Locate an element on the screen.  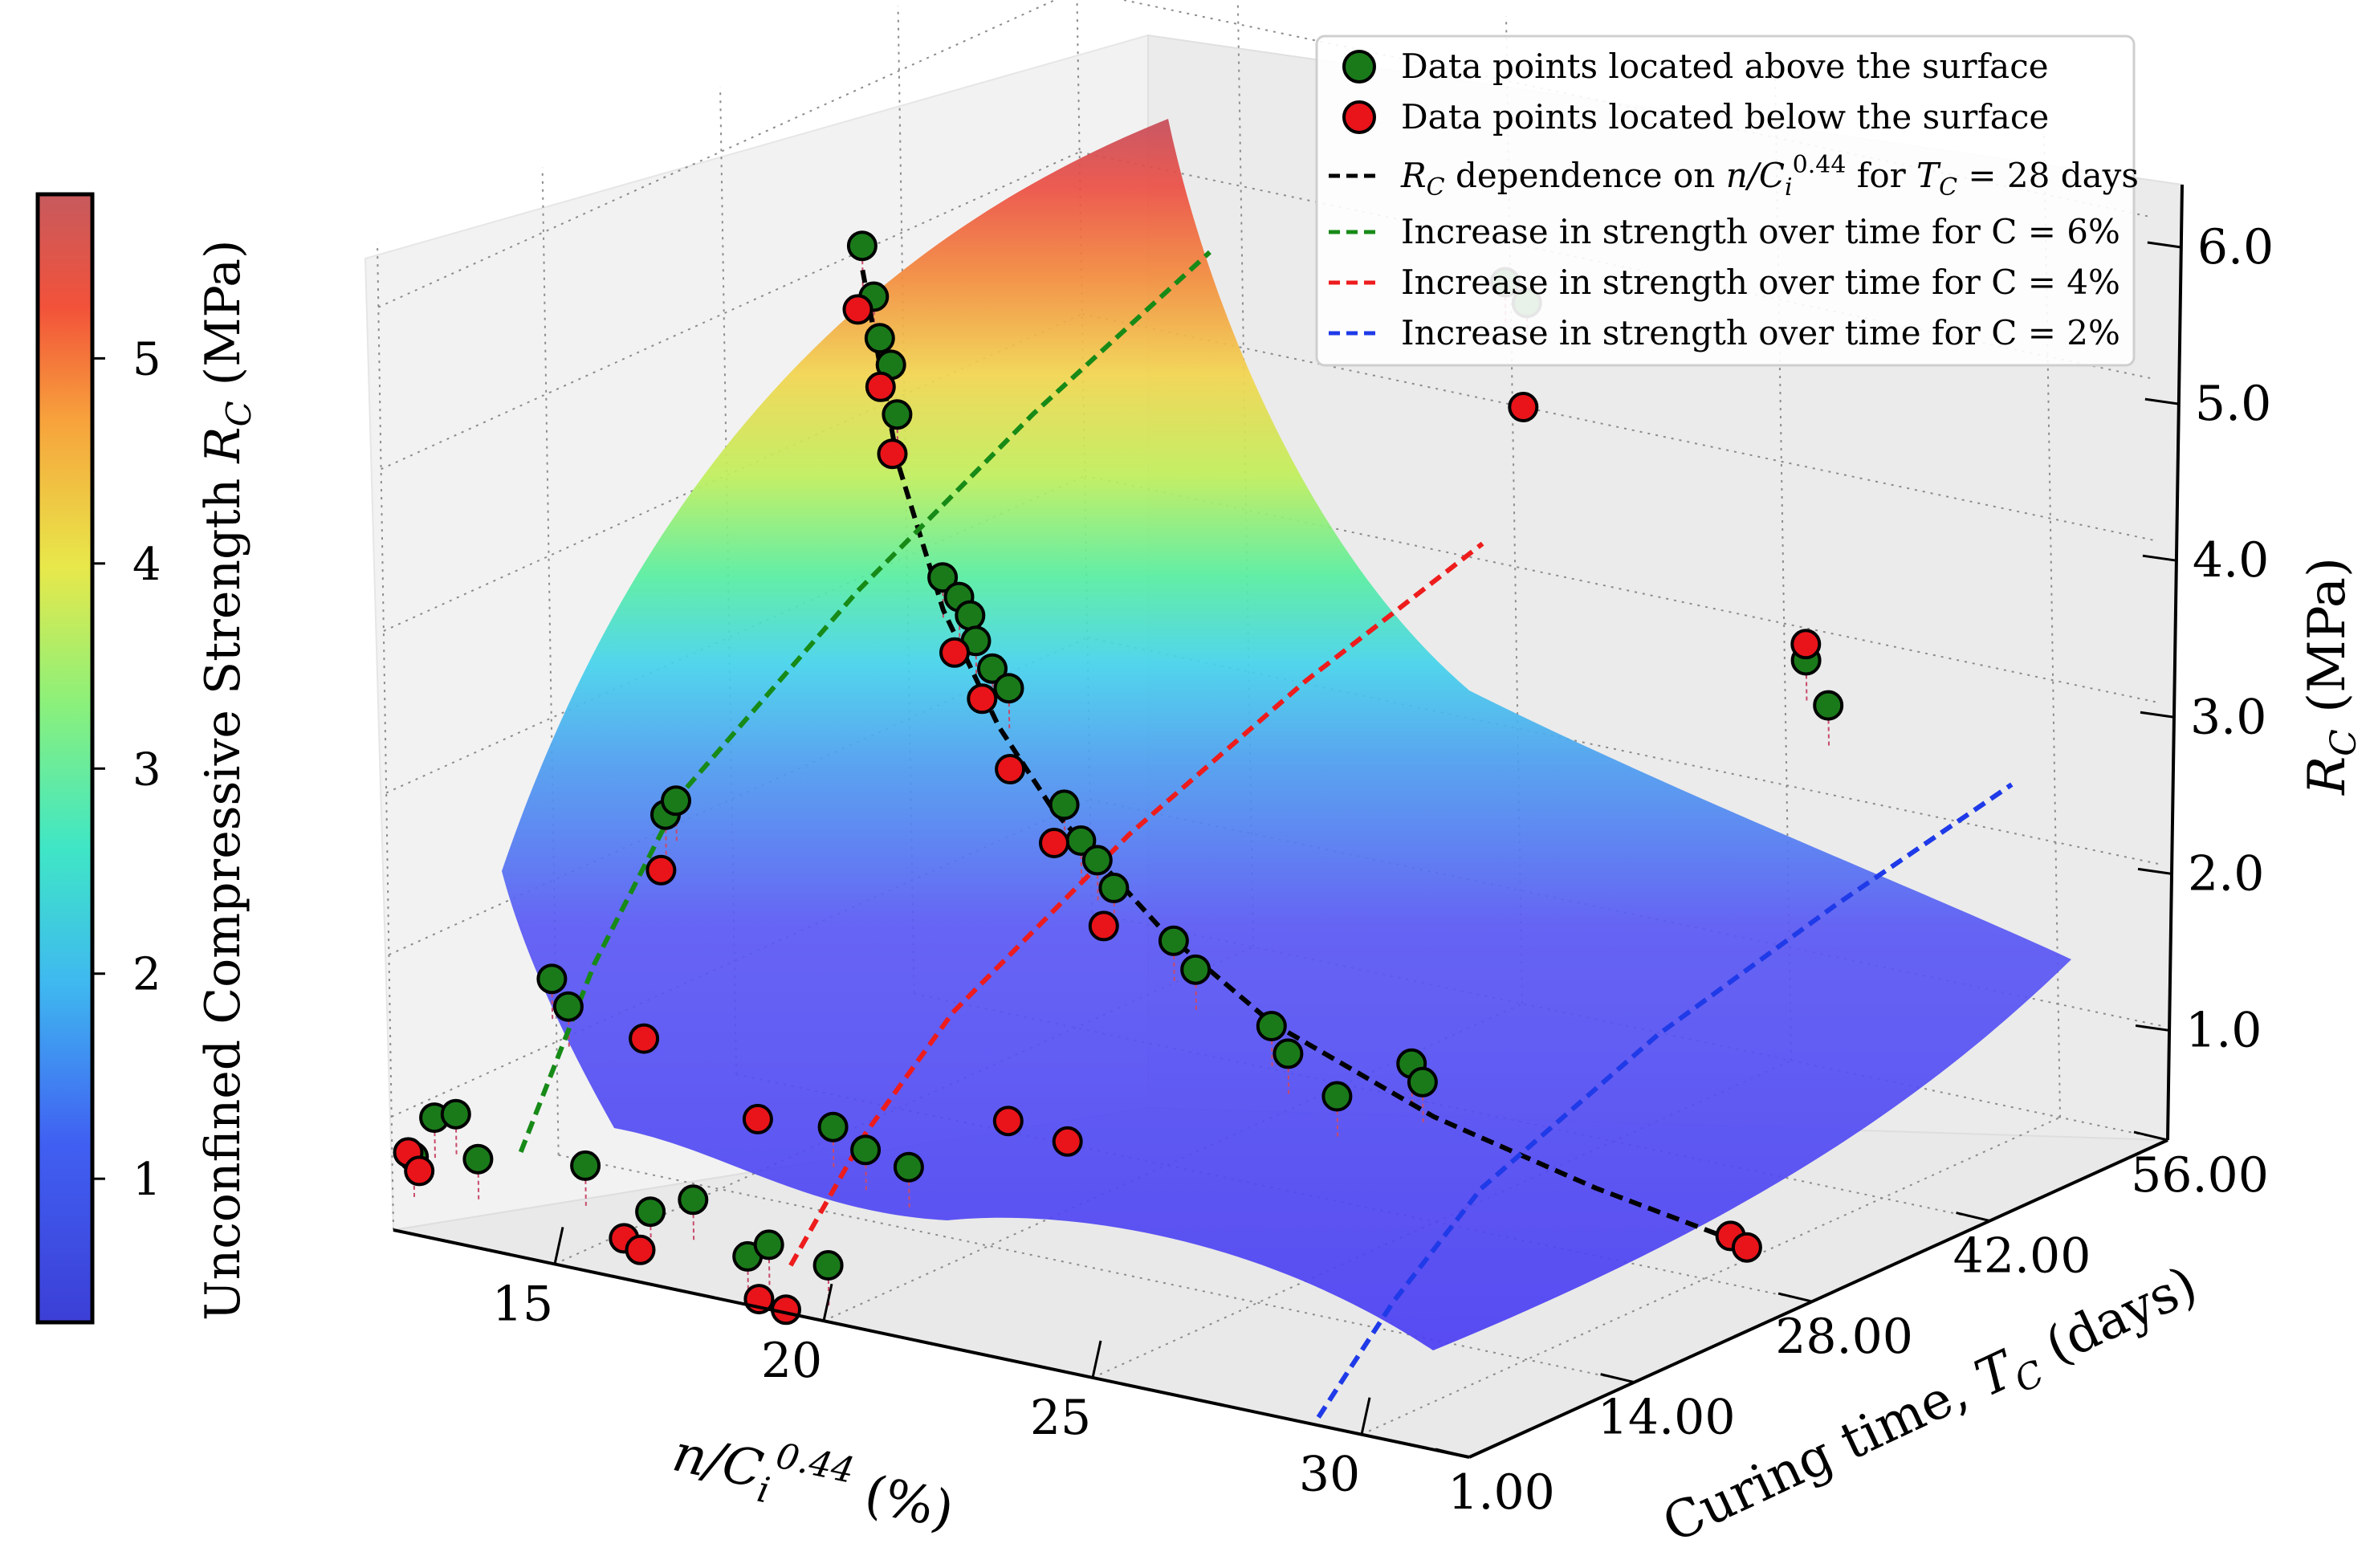
y-tick-label: 42.00 is located at coordinates (2022, 1256).